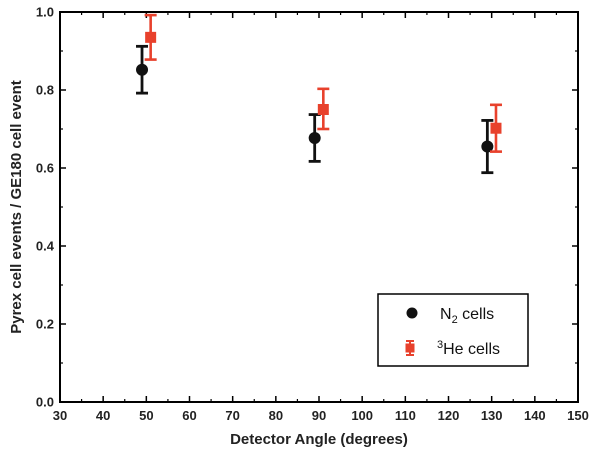 The width and height of the screenshot is (593, 454). I want to click on y-axis-title: Pyrex cell events / GE180 cell event, so click(16, 207).